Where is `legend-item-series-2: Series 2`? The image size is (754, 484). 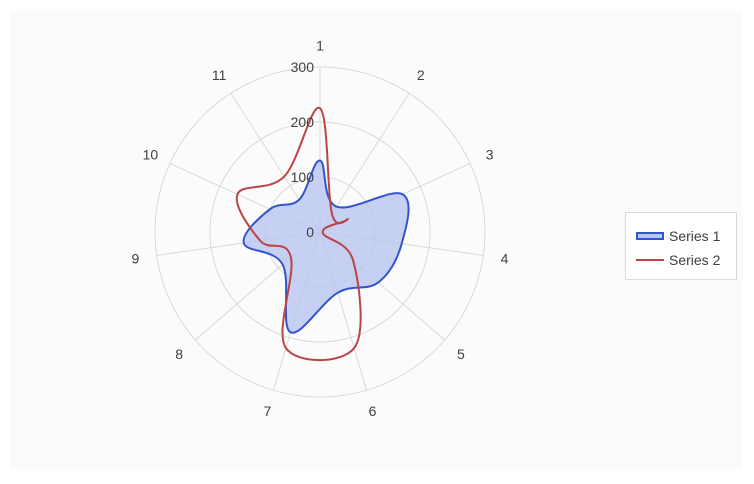 legend-item-series-2: Series 2 is located at coordinates (686, 260).